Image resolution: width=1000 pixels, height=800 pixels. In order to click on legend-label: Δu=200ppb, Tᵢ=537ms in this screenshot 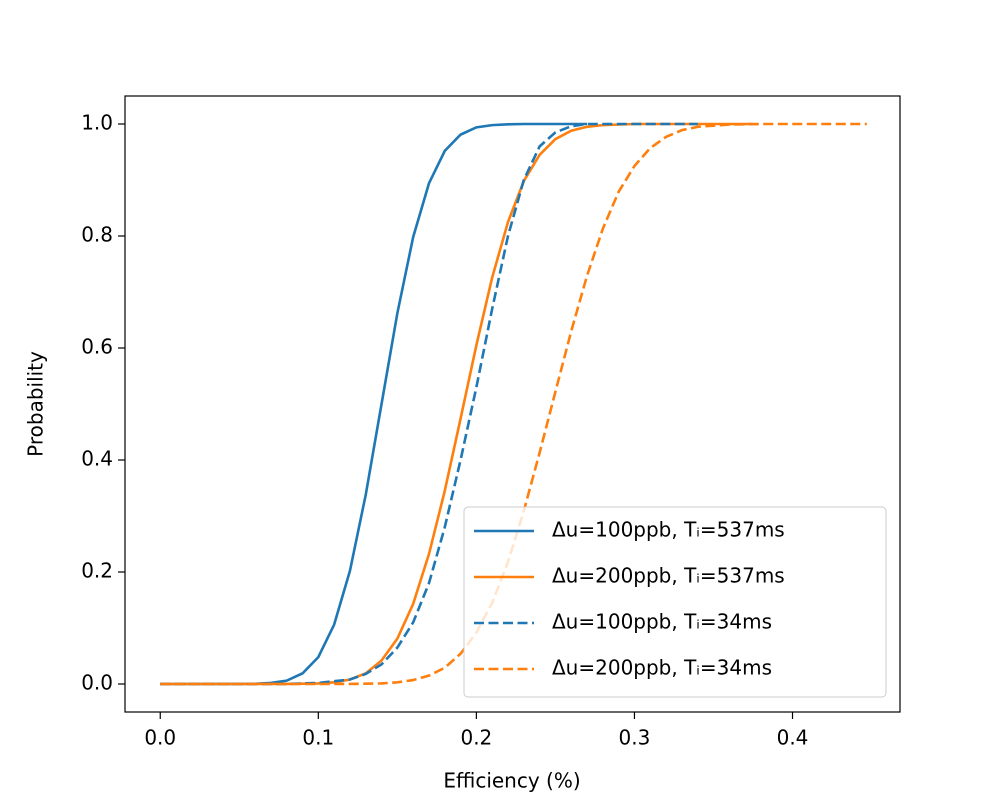, I will do `click(668, 576)`.